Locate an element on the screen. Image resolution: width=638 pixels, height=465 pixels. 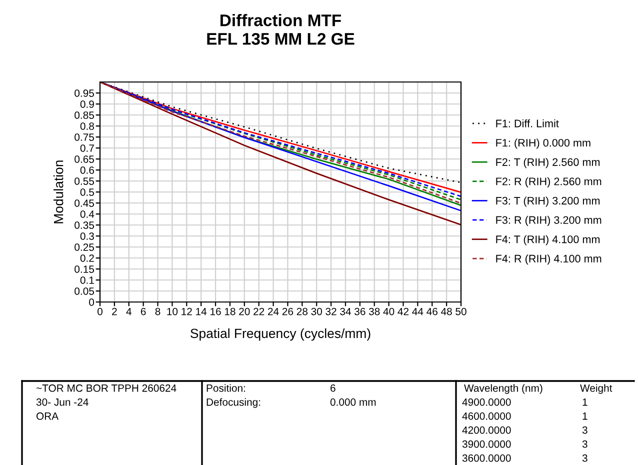
text: 3600.0000 is located at coordinates (486, 458).